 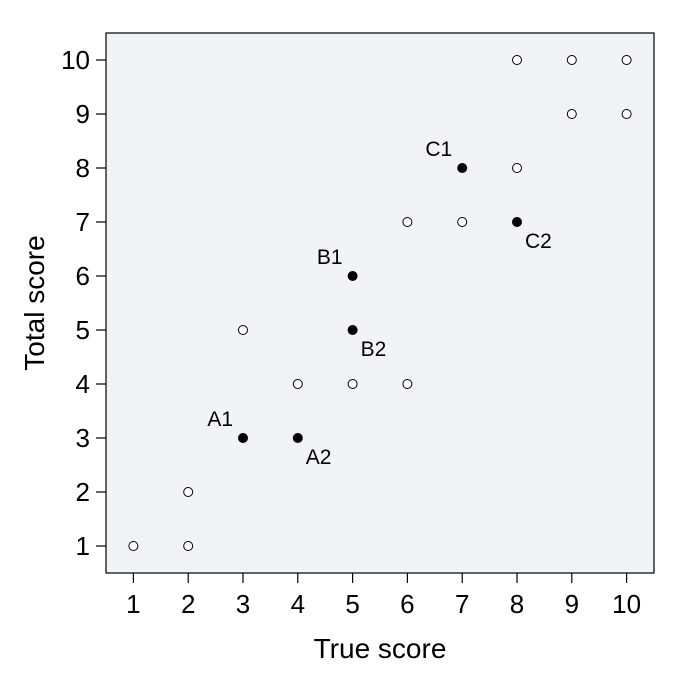 What do you see at coordinates (319, 457) in the screenshot?
I see `point-label: A2` at bounding box center [319, 457].